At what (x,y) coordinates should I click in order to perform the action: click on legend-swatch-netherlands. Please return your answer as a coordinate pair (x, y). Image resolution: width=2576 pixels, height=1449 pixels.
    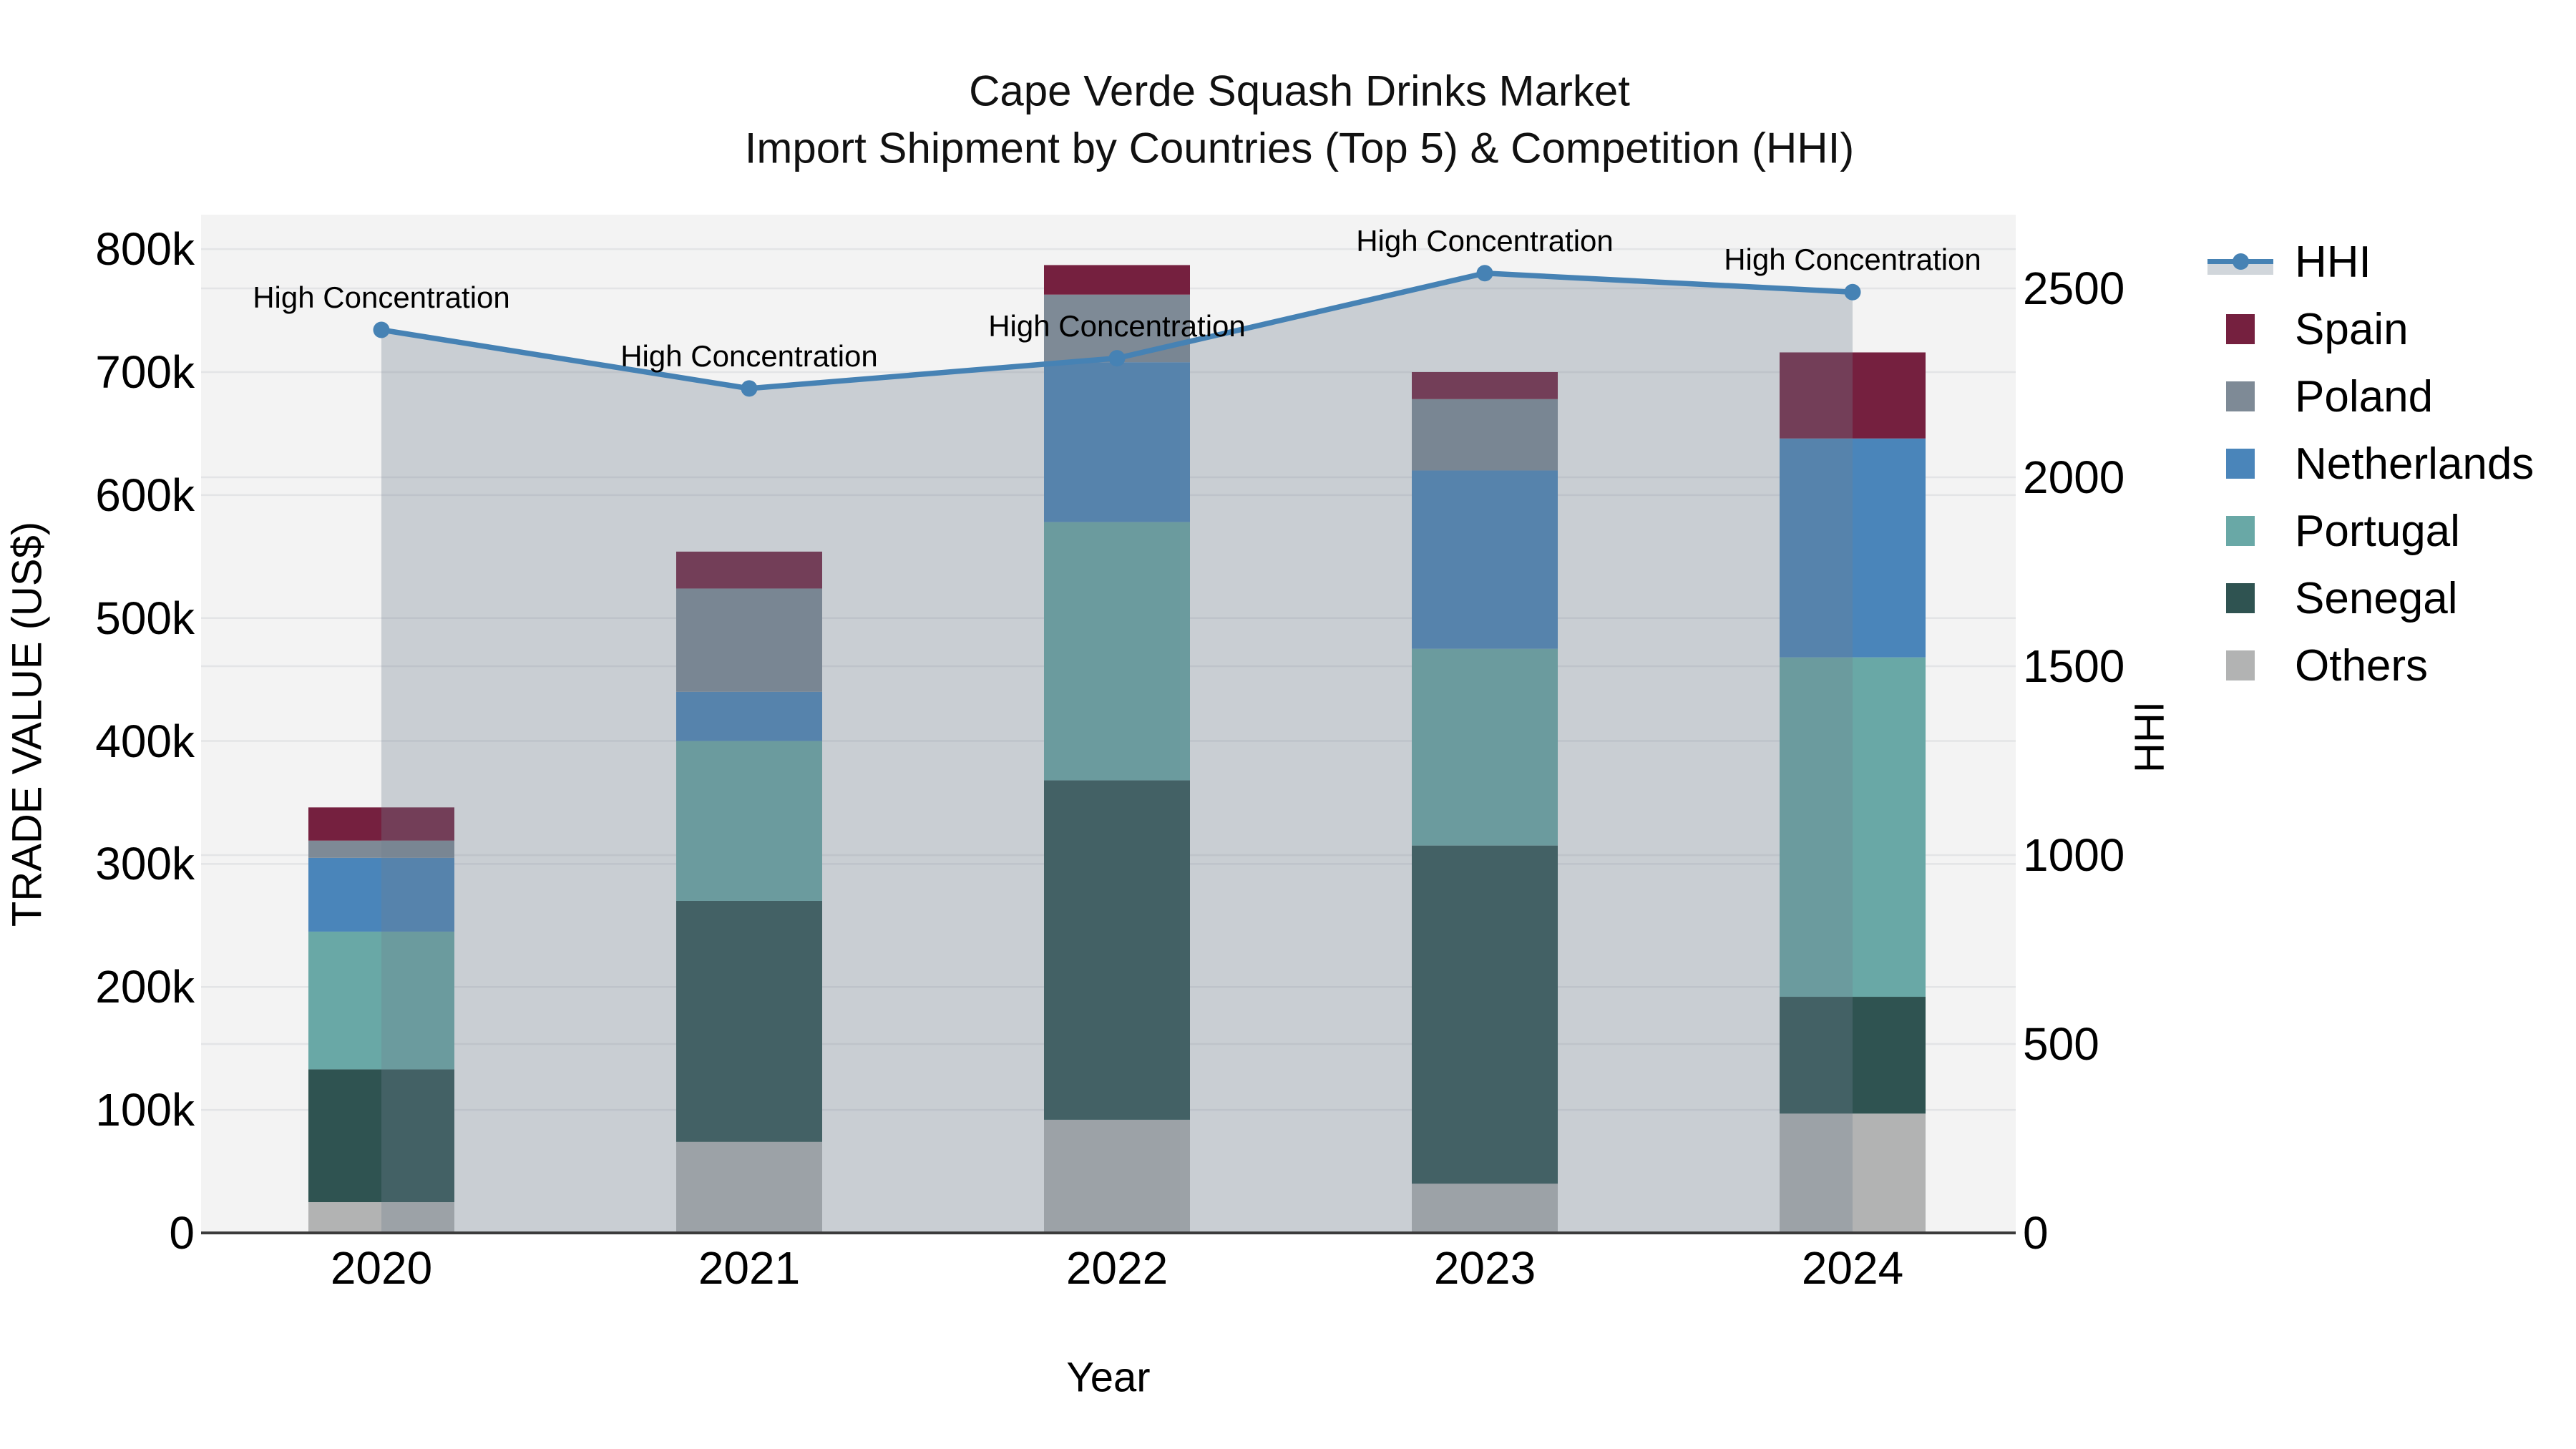
    Looking at the image, I should click on (2240, 463).